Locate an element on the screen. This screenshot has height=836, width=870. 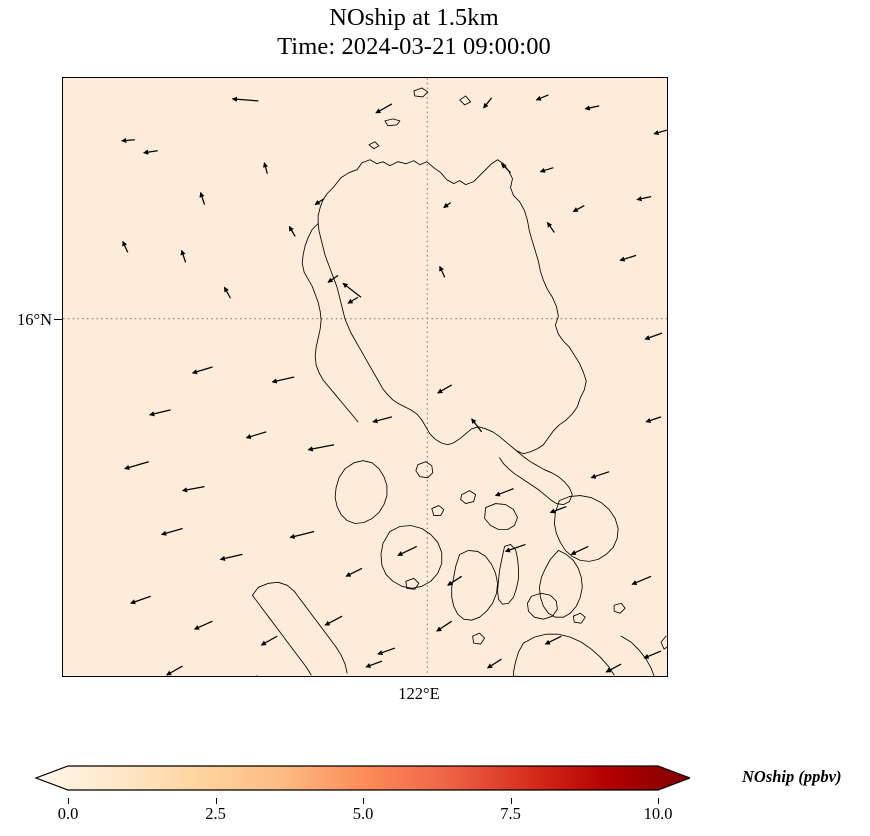
coastline-cebu is located at coordinates (508, 574).